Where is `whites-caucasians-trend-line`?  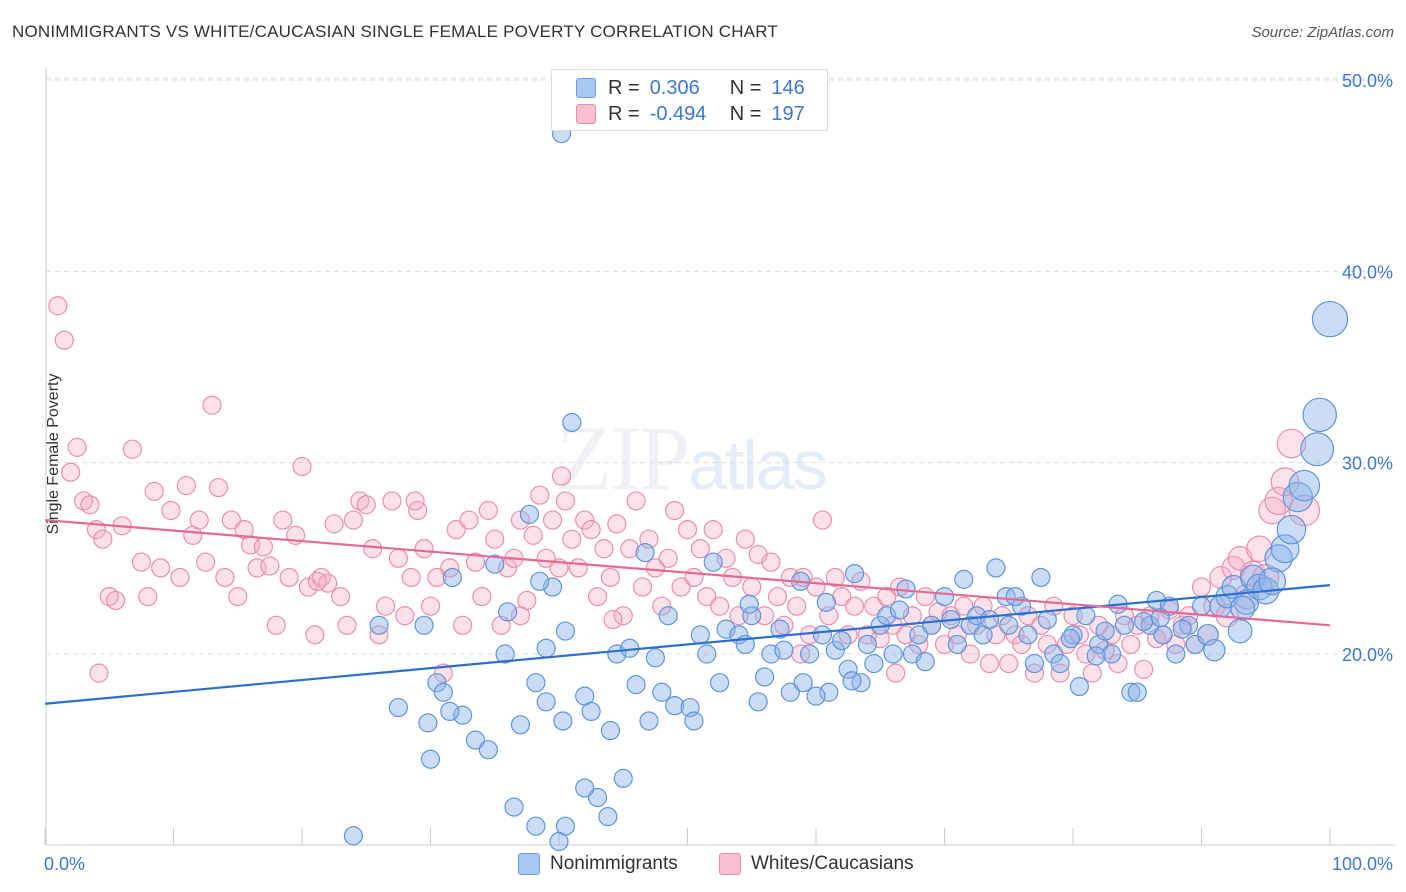 whites-caucasians-trend-line is located at coordinates (687, 572).